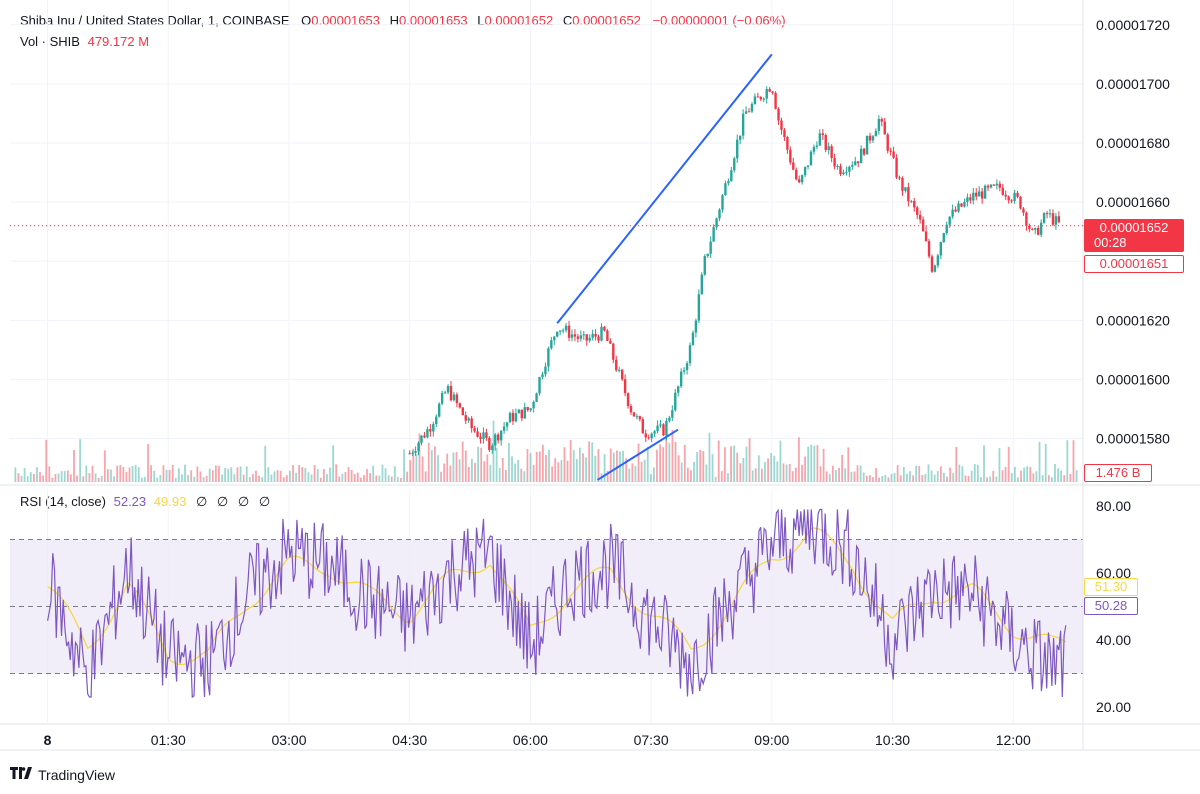 The width and height of the screenshot is (1200, 794). What do you see at coordinates (63, 501) in the screenshot?
I see `rsi-label: RSI (14, close)` at bounding box center [63, 501].